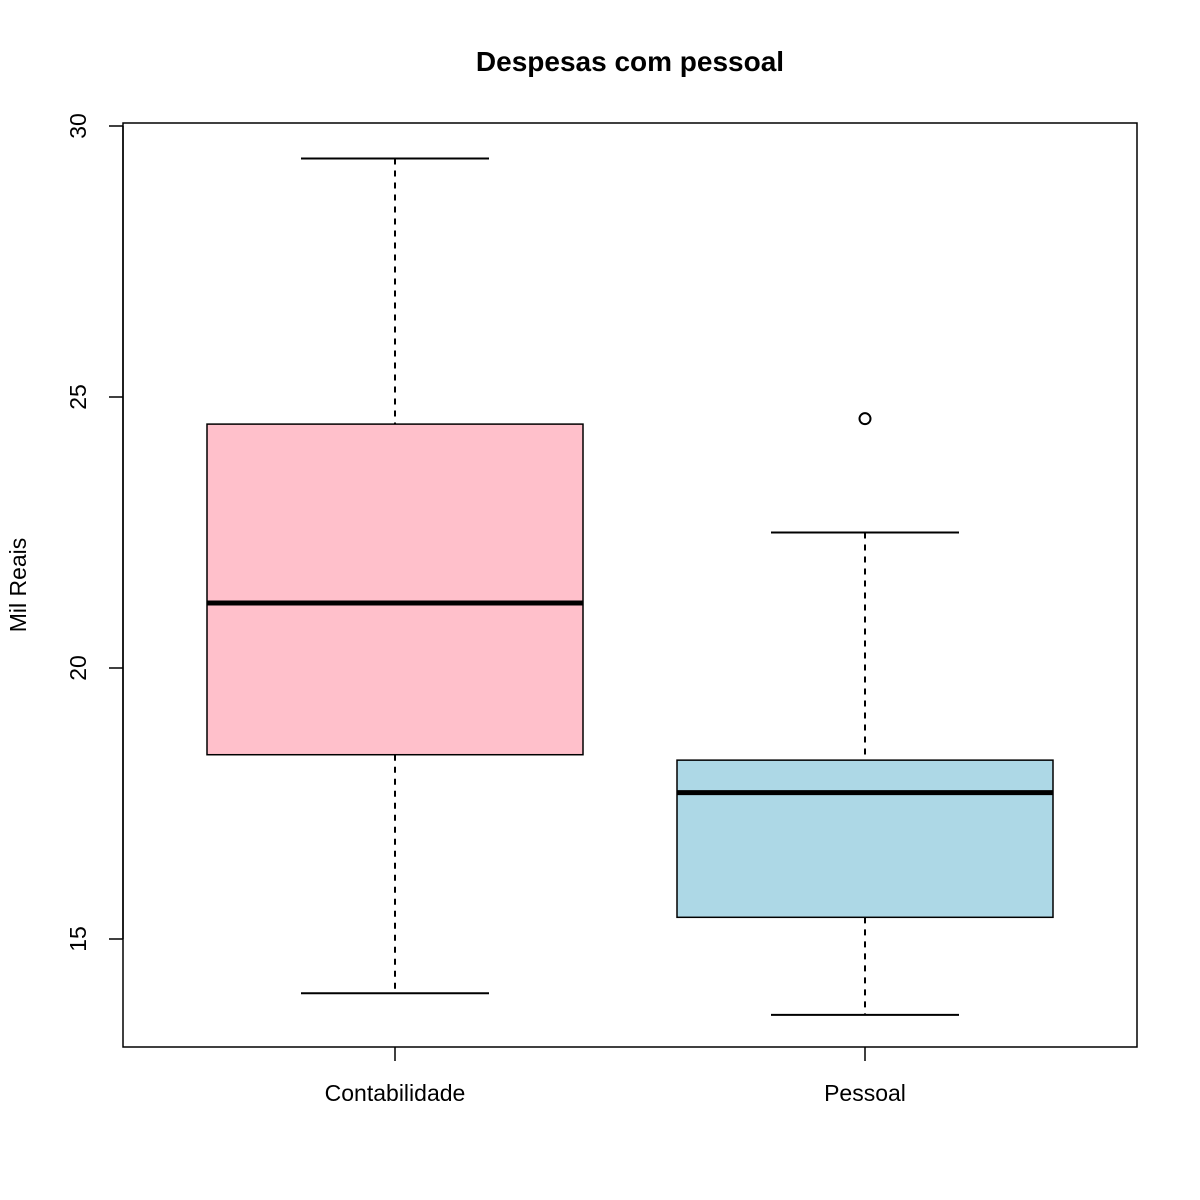 This screenshot has width=1200, height=1200. Describe the element at coordinates (78, 668) in the screenshot. I see `y-tick-label: 20` at that location.